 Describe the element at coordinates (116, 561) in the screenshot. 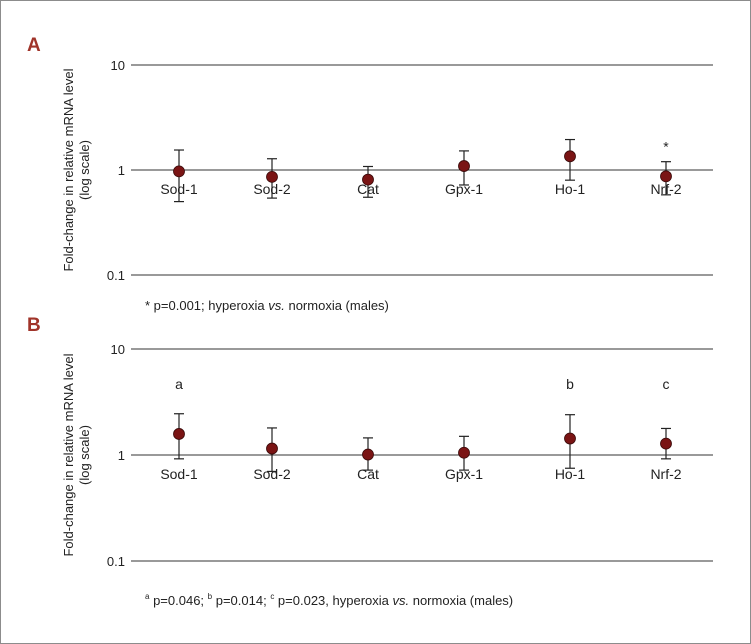

I see `panel-b-ytick-2: 0.1` at that location.